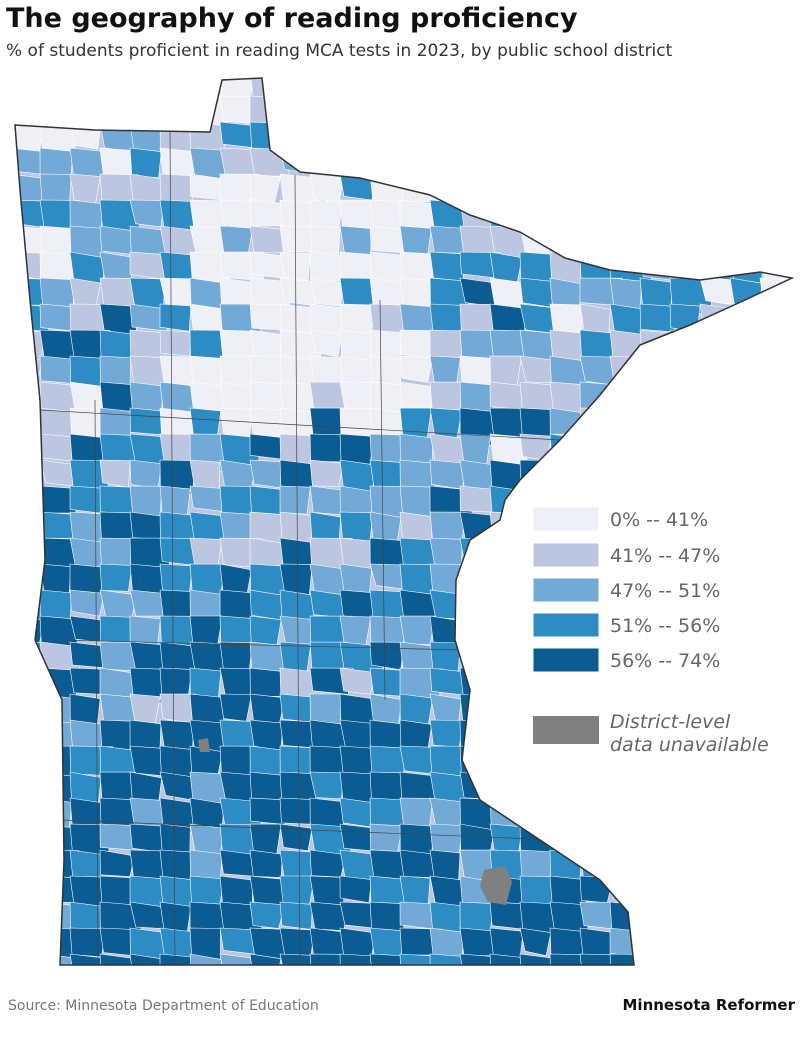  I want to click on legend-swatch-unavailable, so click(566, 730).